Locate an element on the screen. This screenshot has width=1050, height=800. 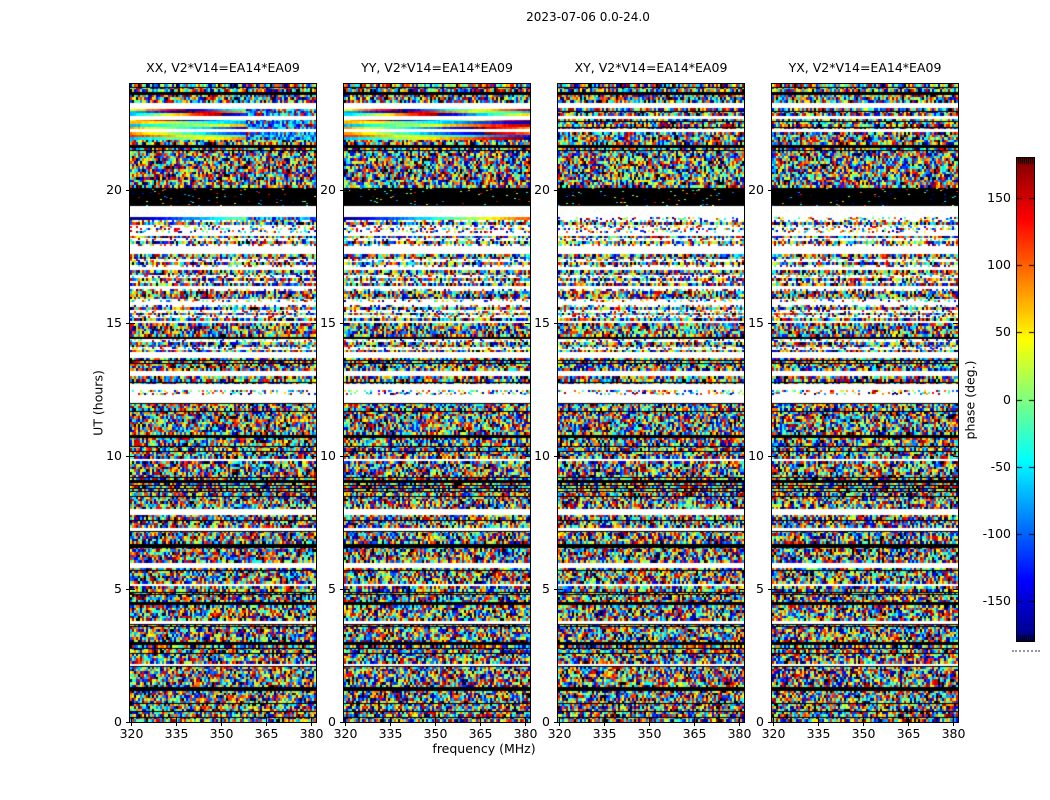
x-axis-label: frequency (MHz) is located at coordinates (484, 748).